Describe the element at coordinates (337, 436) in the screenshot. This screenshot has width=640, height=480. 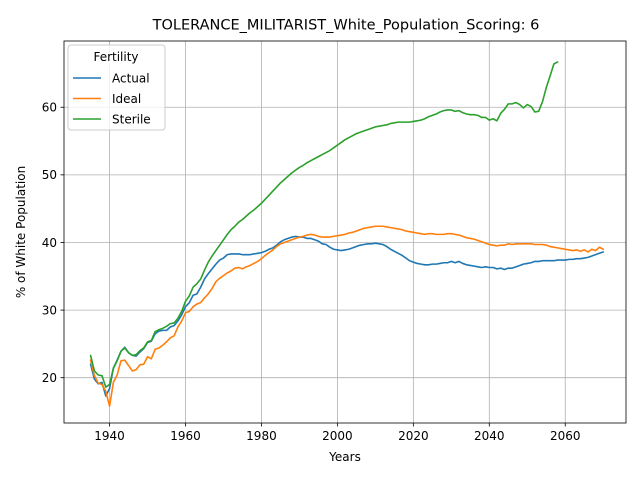
I see `x-tick-label: 2000` at that location.